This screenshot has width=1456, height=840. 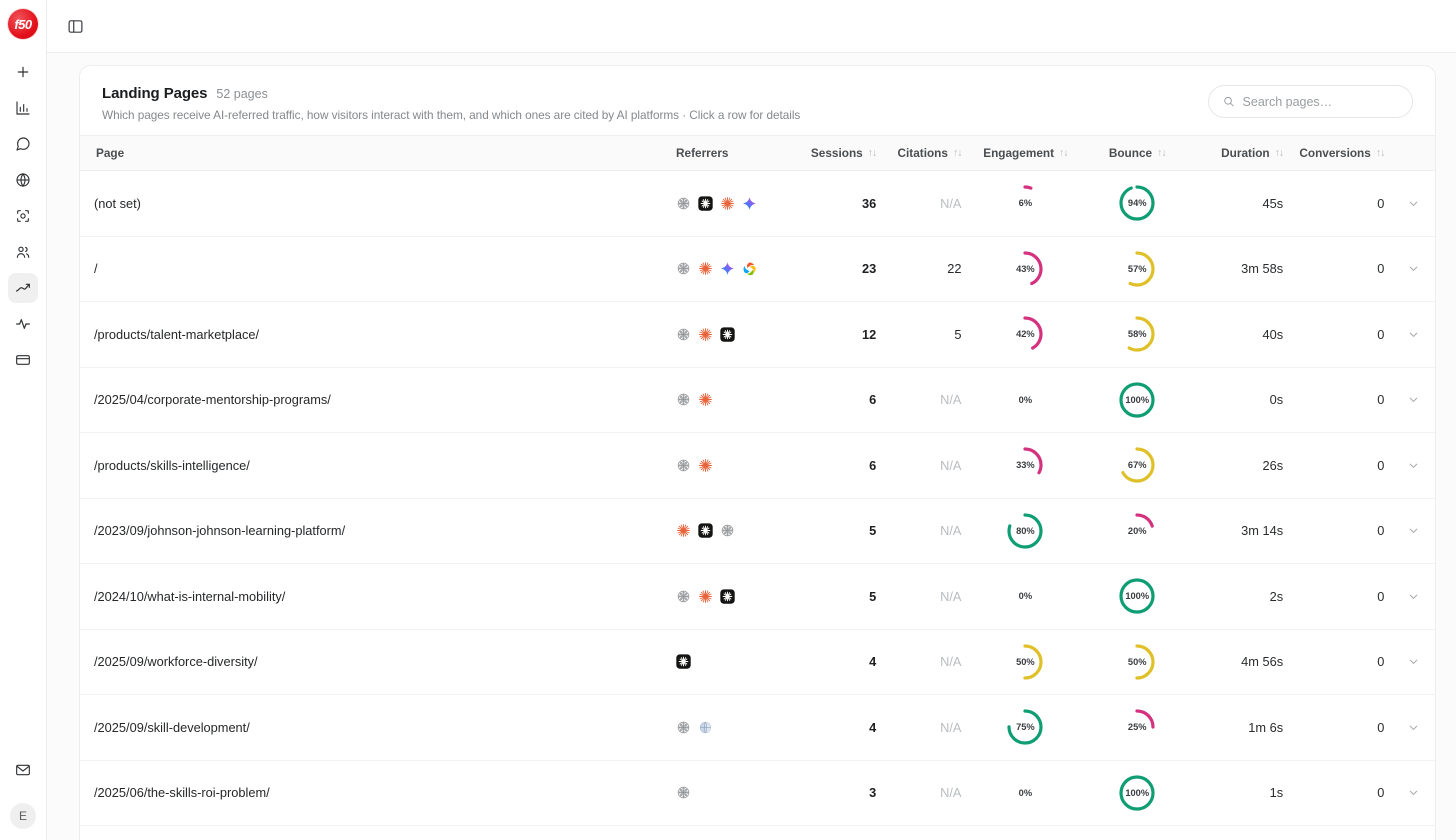 I want to click on search-box, so click(x=1310, y=101).